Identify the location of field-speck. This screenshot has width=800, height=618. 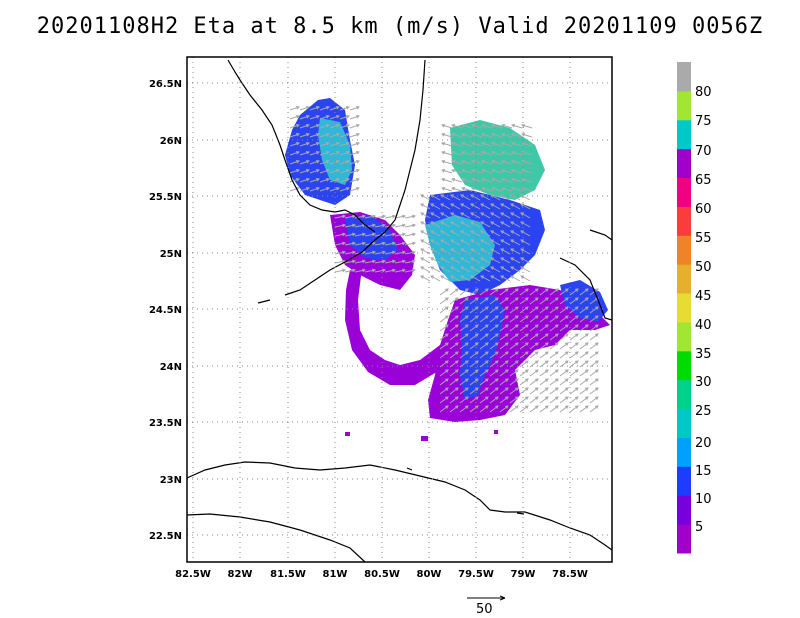
(496, 432).